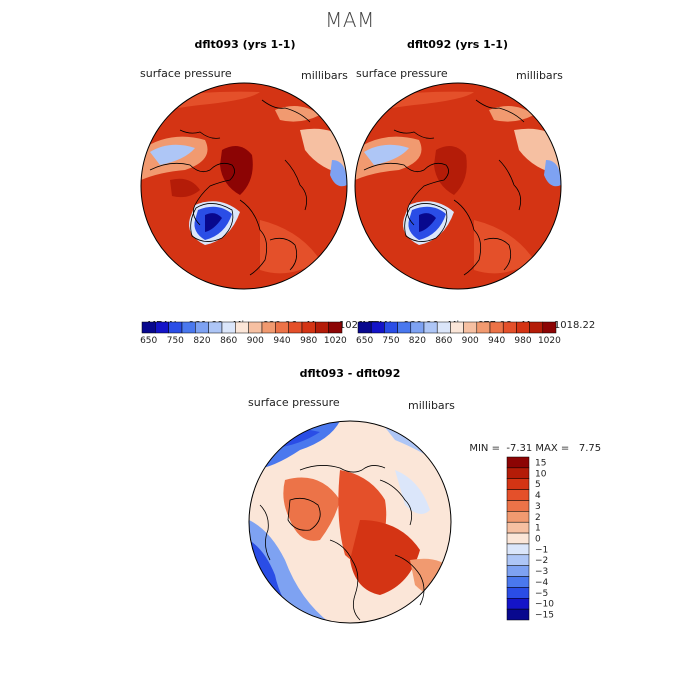 The width and height of the screenshot is (700, 700). I want to click on colorbar-2-tick-label: 820, so click(417, 341).